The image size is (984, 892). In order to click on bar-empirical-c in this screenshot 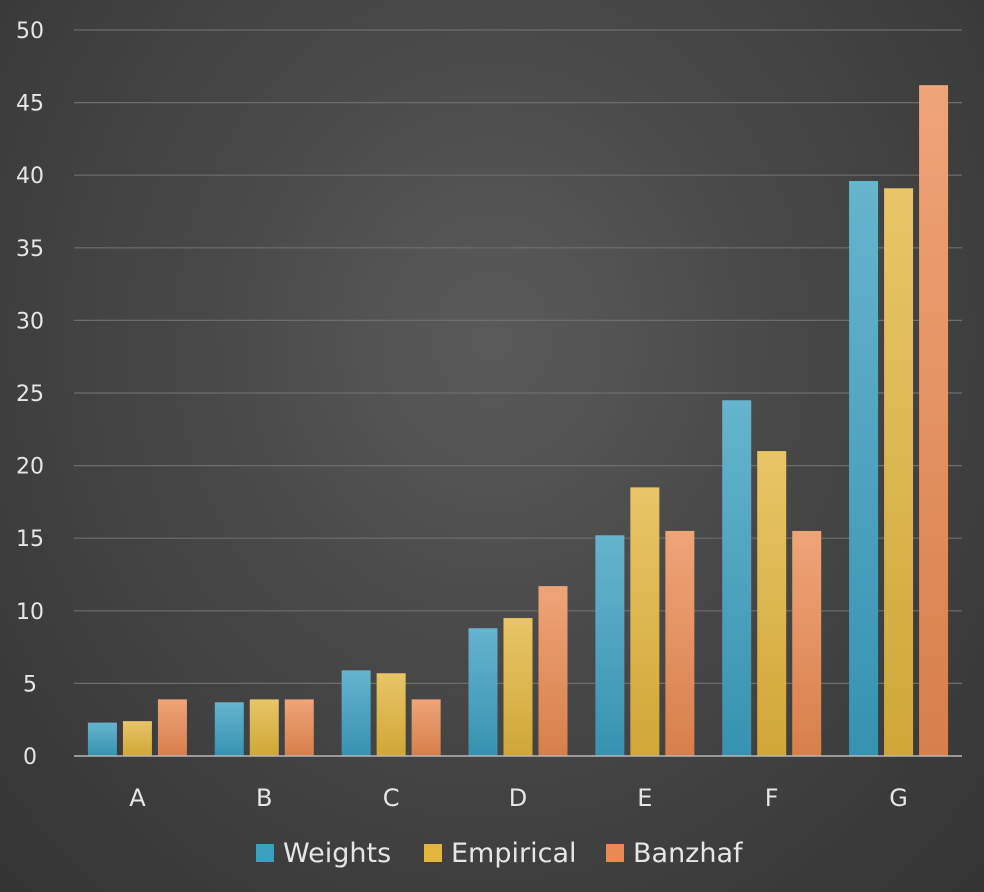, I will do `click(391, 714)`.